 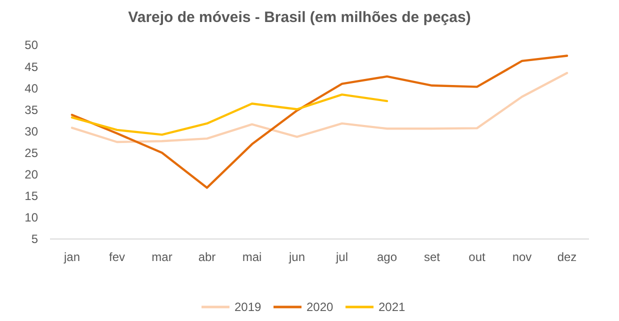 I want to click on x-tick-label: jun, so click(x=297, y=257).